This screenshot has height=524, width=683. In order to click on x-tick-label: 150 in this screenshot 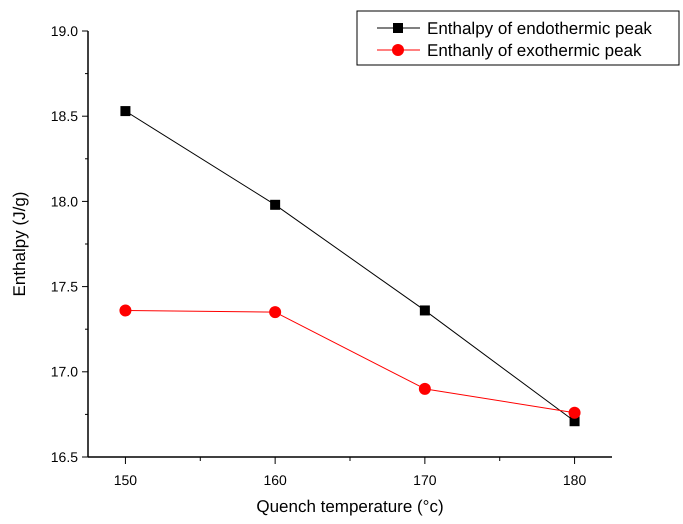, I will do `click(126, 480)`.